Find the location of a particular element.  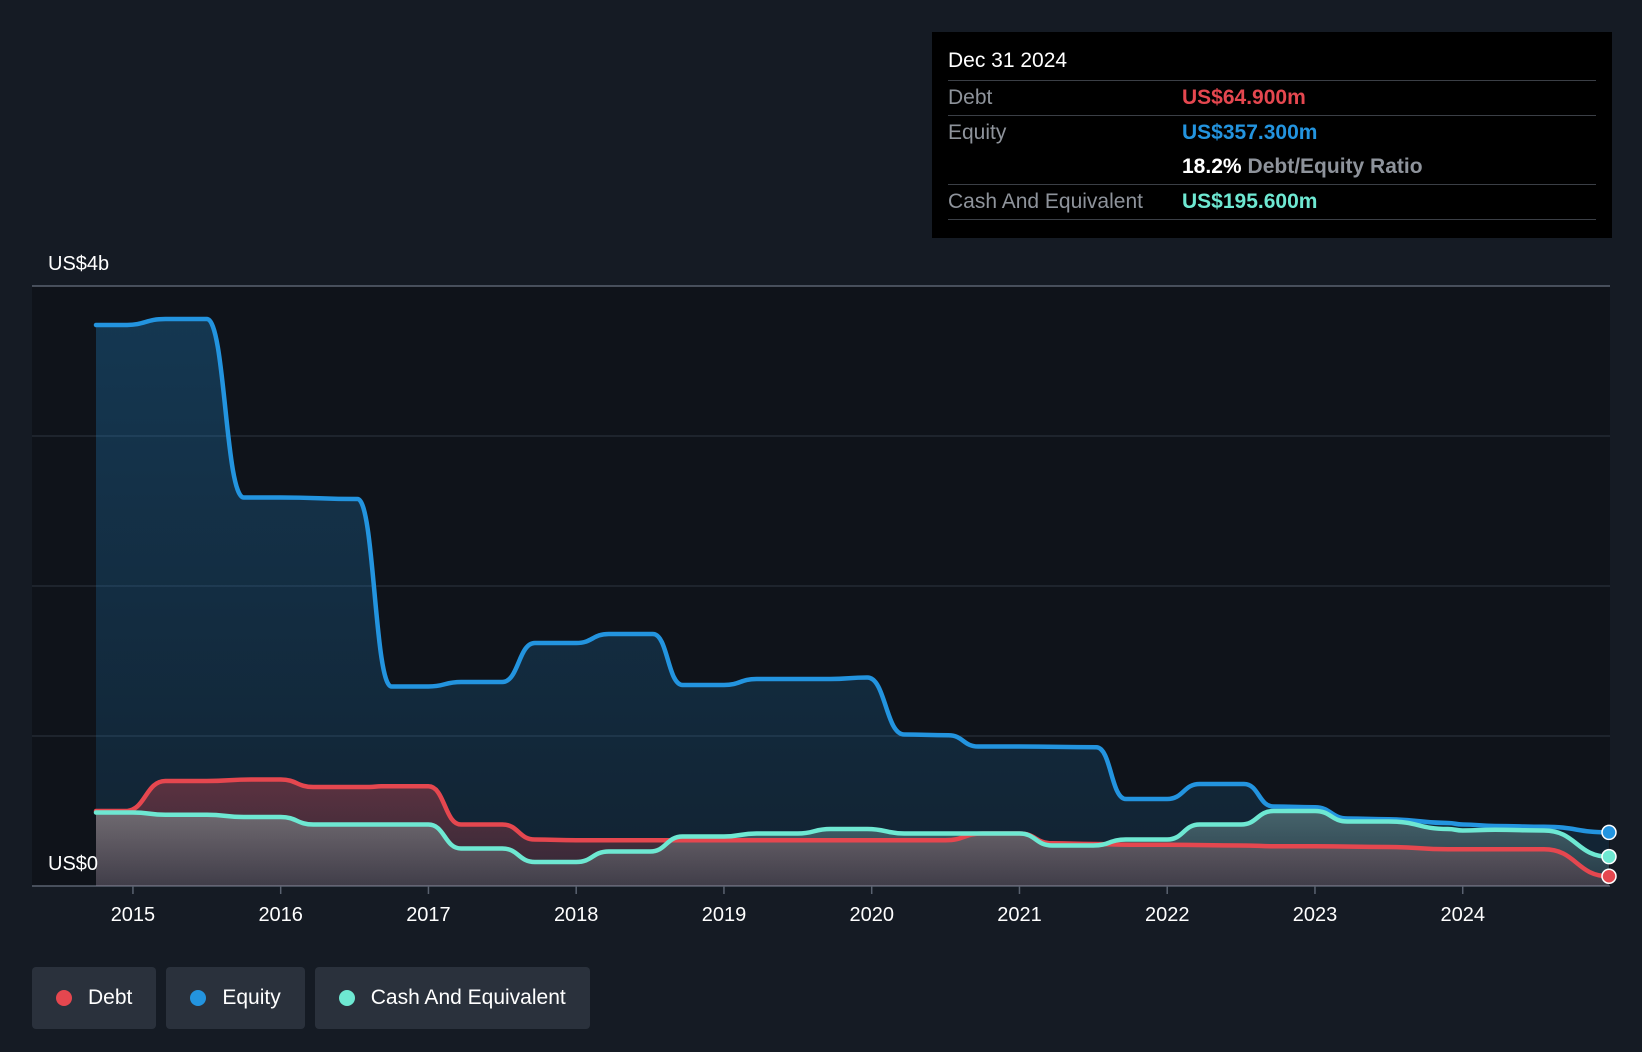

tooltip-cash-value: US$195.600m is located at coordinates (1250, 201).